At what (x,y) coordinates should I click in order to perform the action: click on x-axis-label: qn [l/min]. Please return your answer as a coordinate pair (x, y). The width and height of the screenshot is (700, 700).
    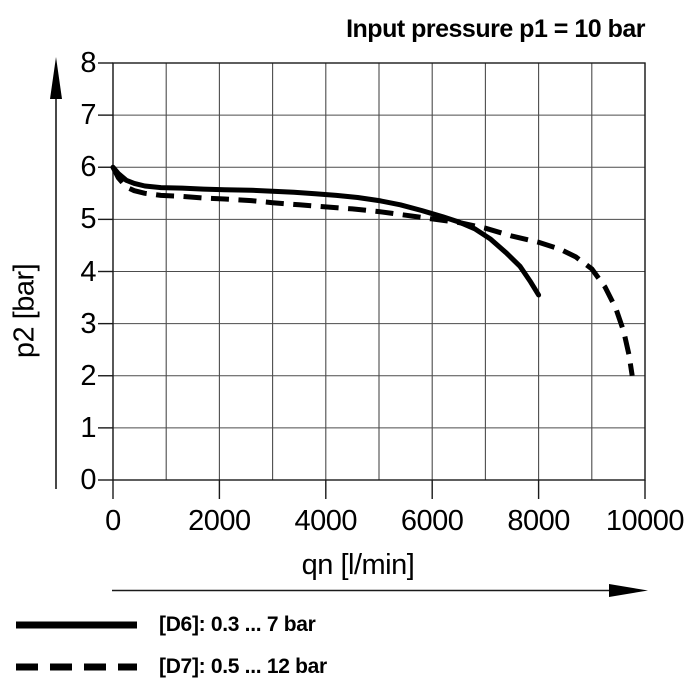
    Looking at the image, I should click on (358, 565).